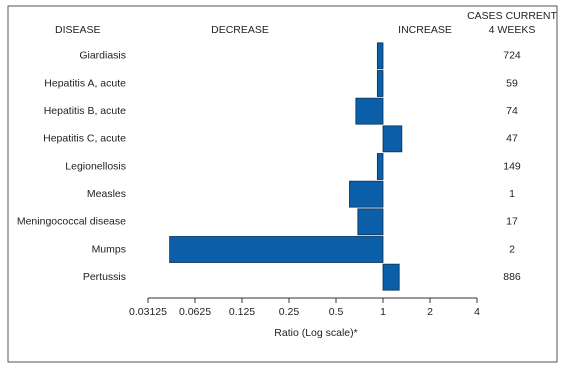 This screenshot has height=370, width=566. What do you see at coordinates (85, 111) in the screenshot?
I see `y-tick-label: Hepatitis B, acute` at bounding box center [85, 111].